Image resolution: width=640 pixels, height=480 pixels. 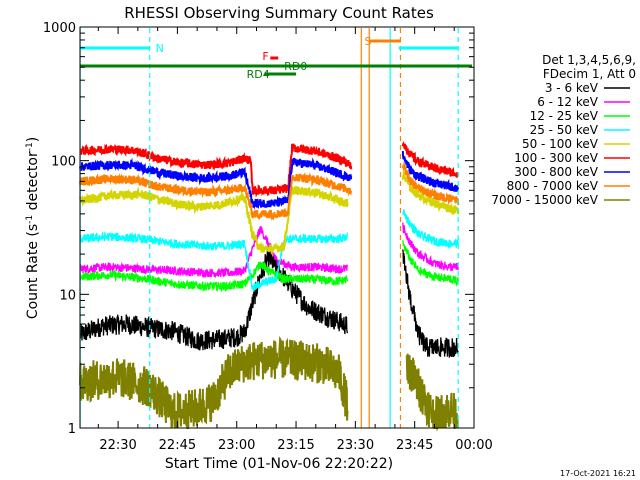 I want to click on y-tick-label: 1, so click(x=72, y=429).